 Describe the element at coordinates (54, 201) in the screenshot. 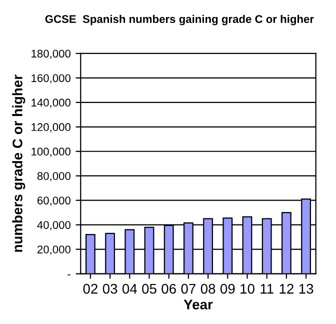

I see `y-tick-label: 60,000` at that location.